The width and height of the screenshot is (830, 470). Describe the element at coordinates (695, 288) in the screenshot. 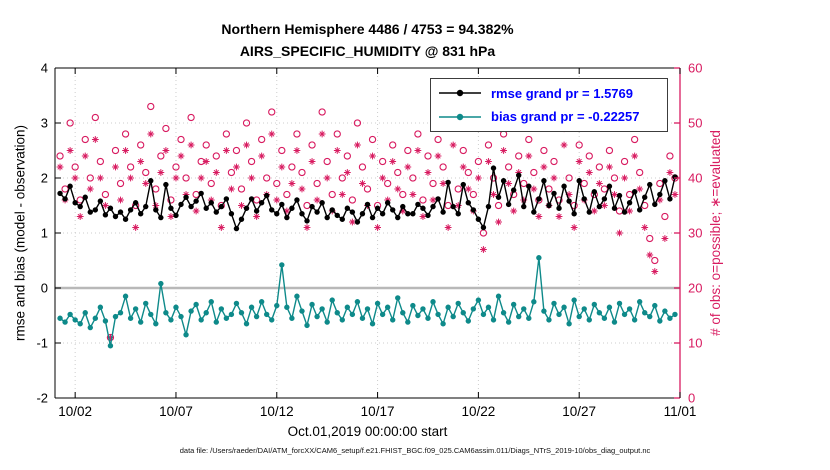

I see `svg-text: 20` at that location.